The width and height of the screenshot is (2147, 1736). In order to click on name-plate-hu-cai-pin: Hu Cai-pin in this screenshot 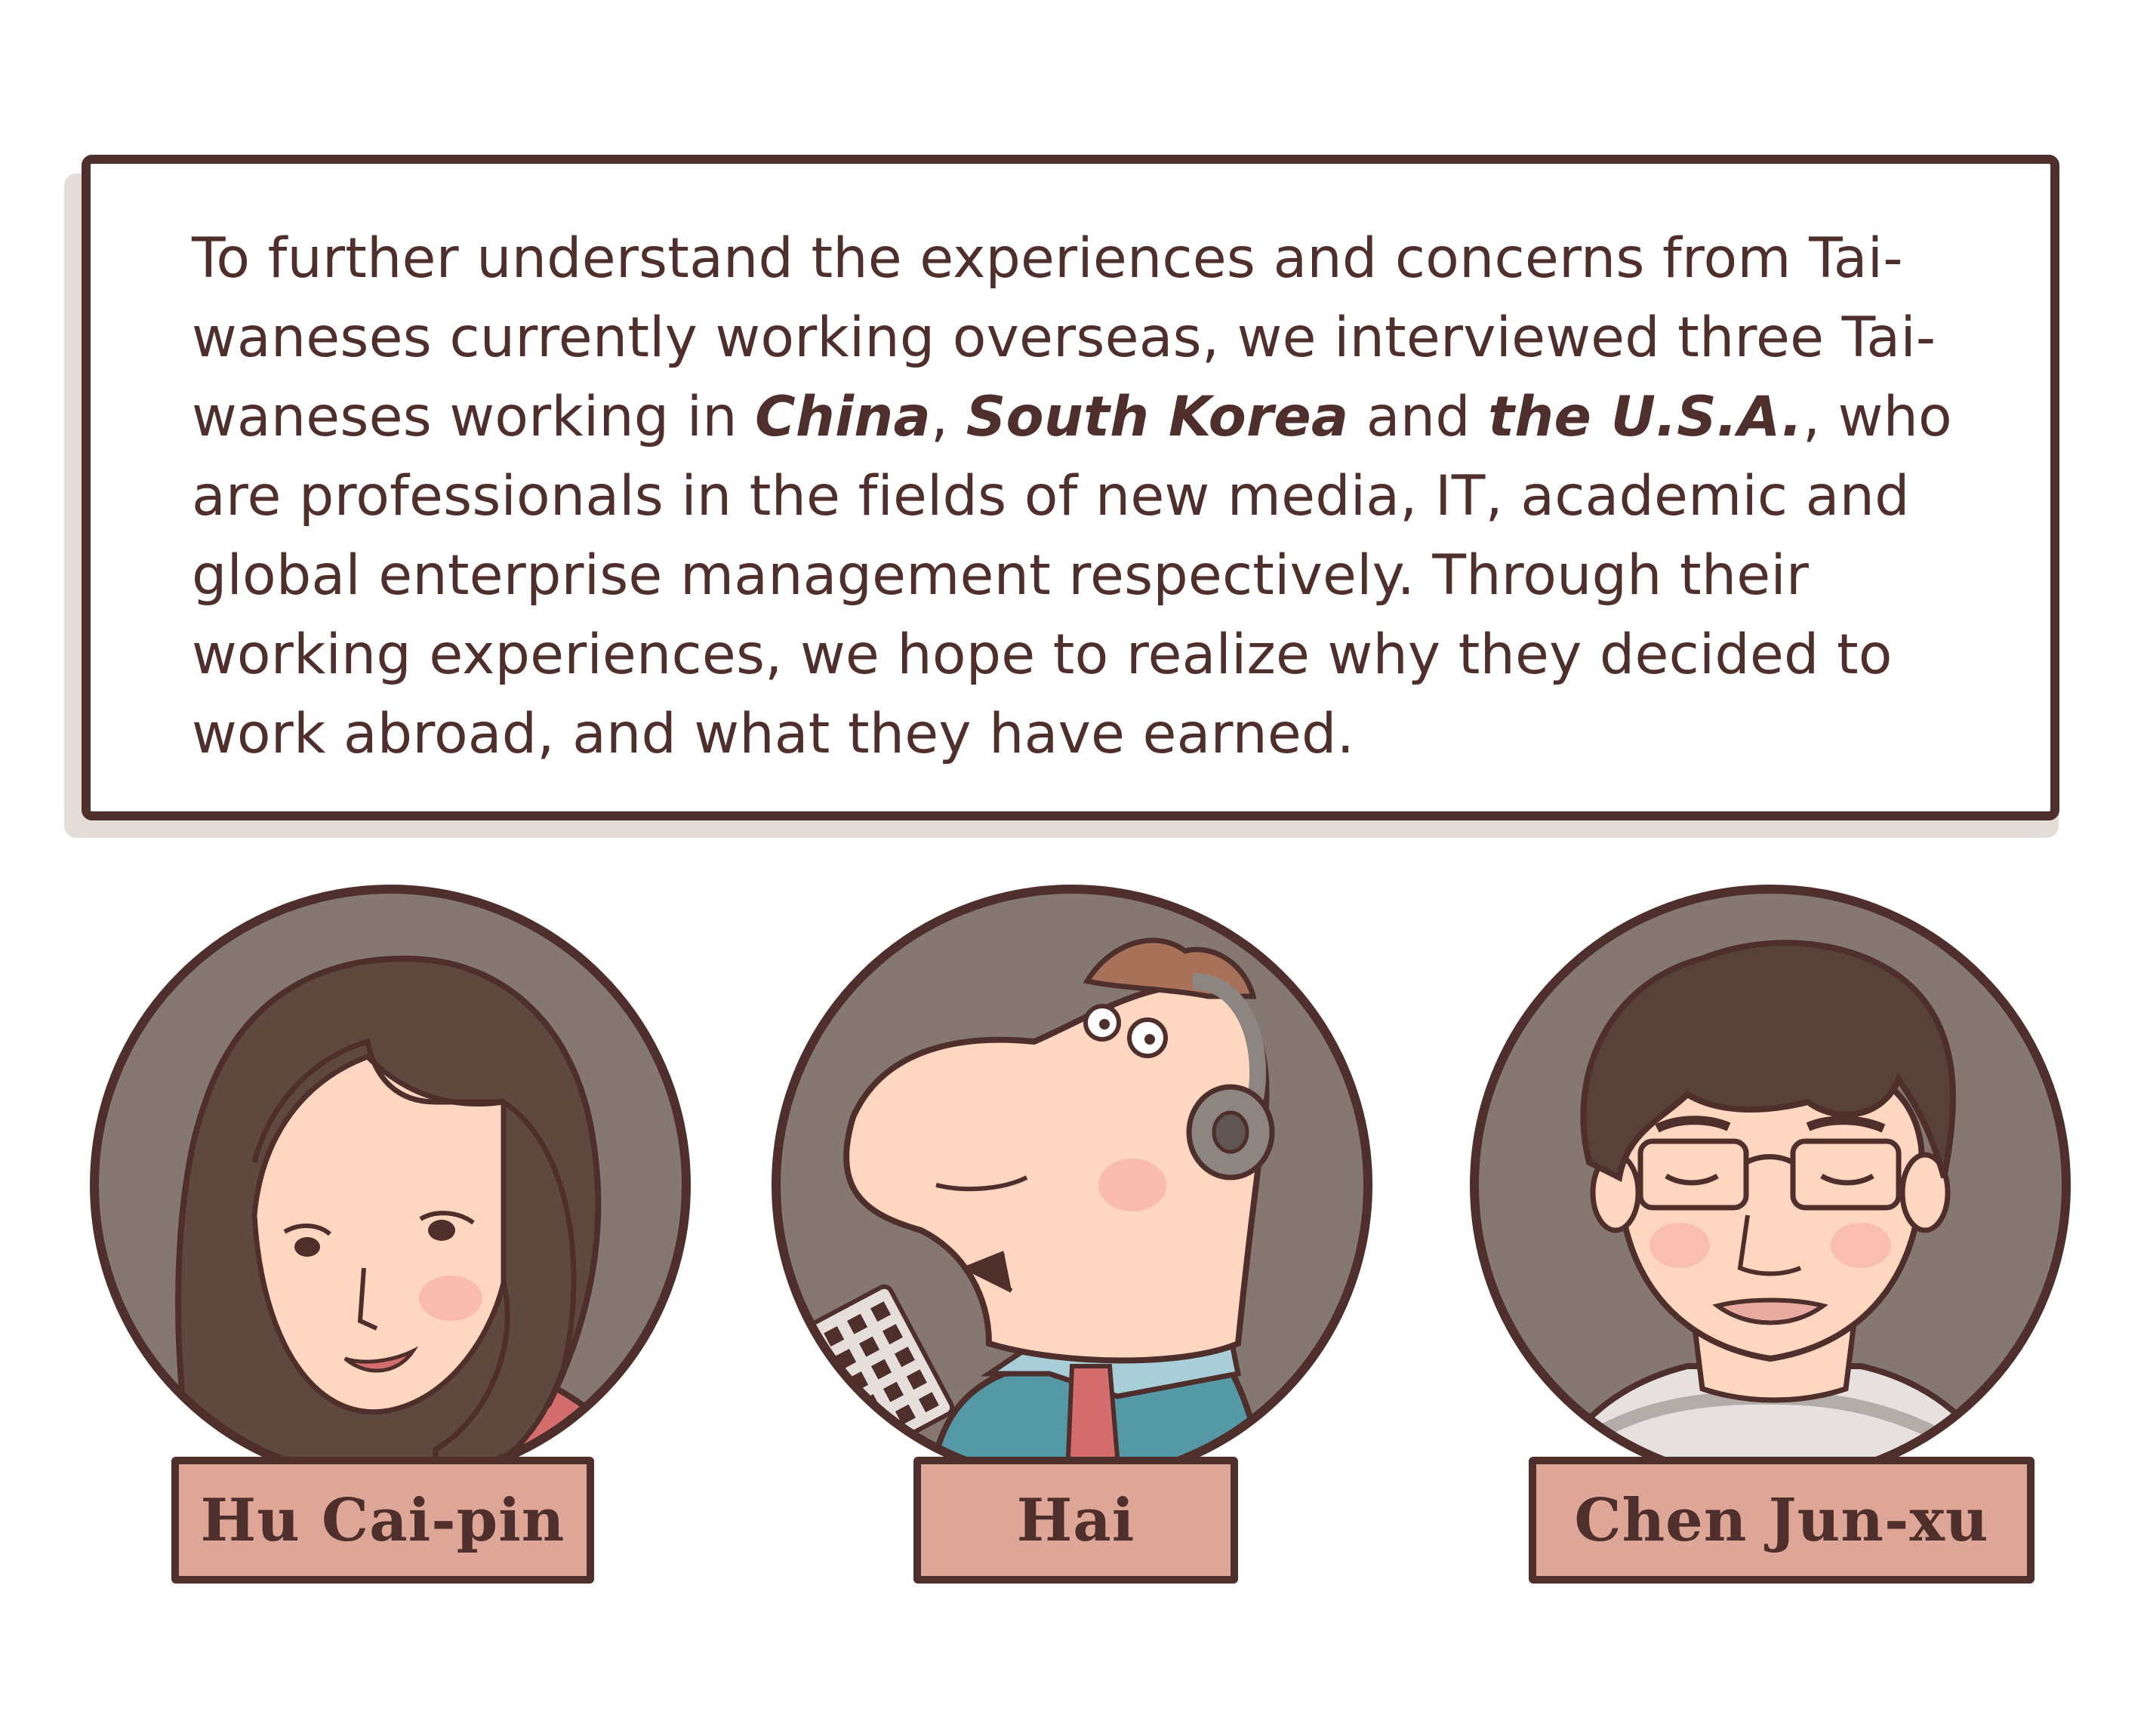, I will do `click(382, 1521)`.